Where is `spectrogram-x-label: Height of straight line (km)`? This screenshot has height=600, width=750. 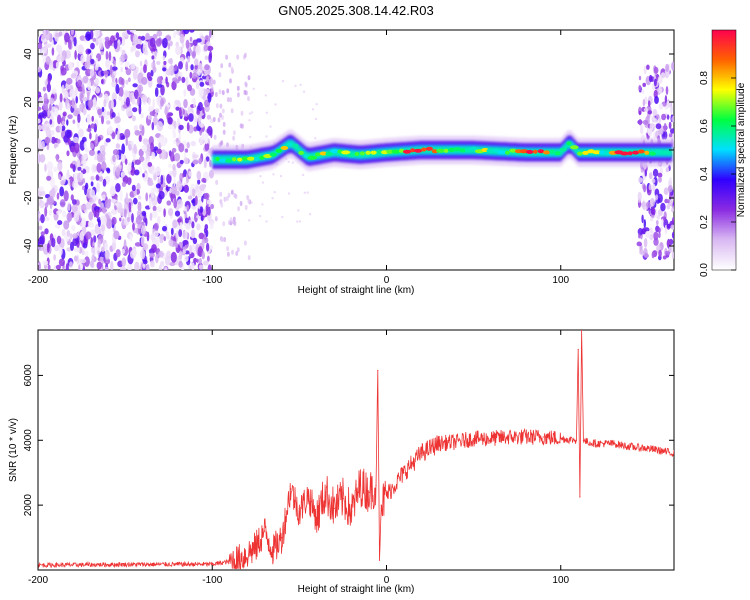
spectrogram-x-label: Height of straight line (km) is located at coordinates (356, 290).